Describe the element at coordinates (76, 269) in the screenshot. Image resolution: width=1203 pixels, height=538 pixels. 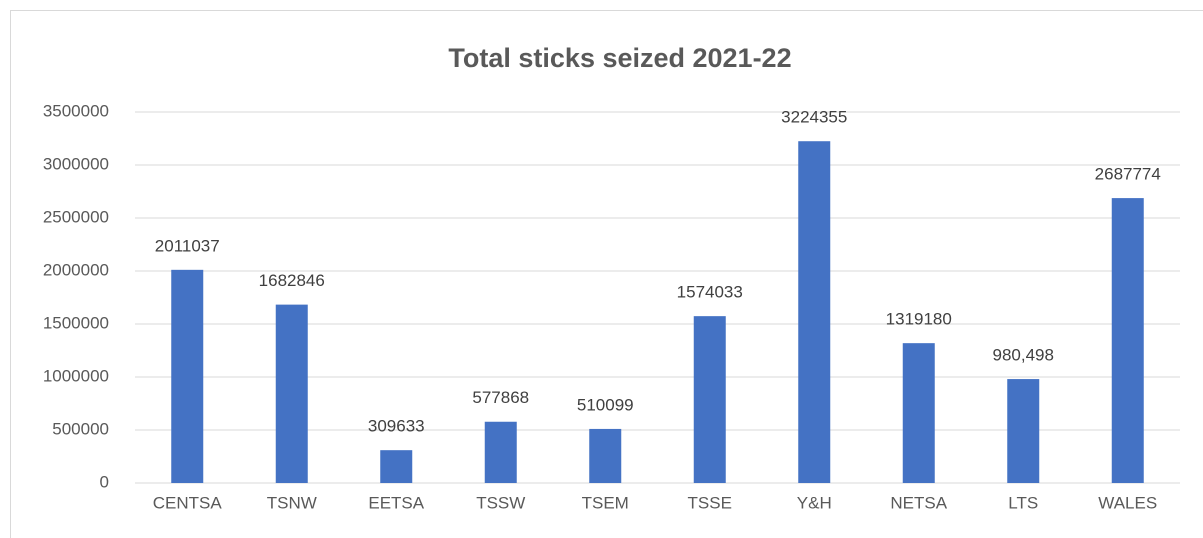
I see `y-tick-label: 2000000` at that location.